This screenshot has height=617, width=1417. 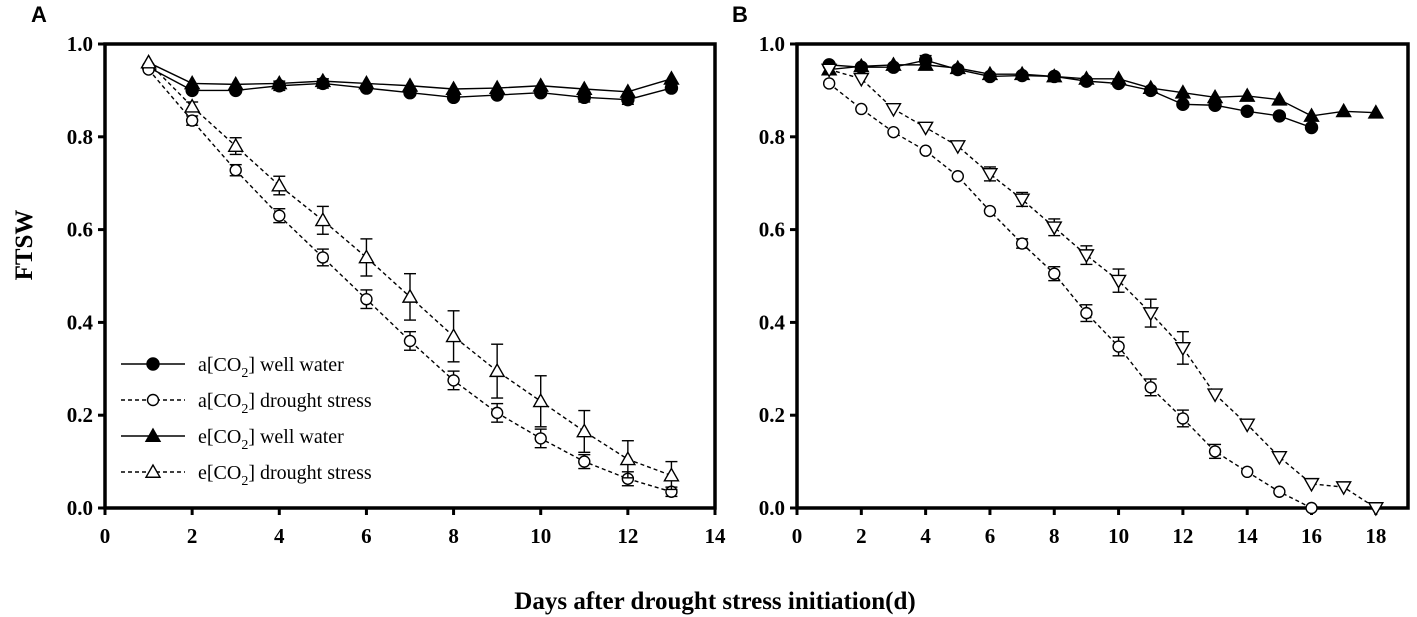 What do you see at coordinates (453, 536) in the screenshot?
I see `x-tick-label-a: 8` at bounding box center [453, 536].